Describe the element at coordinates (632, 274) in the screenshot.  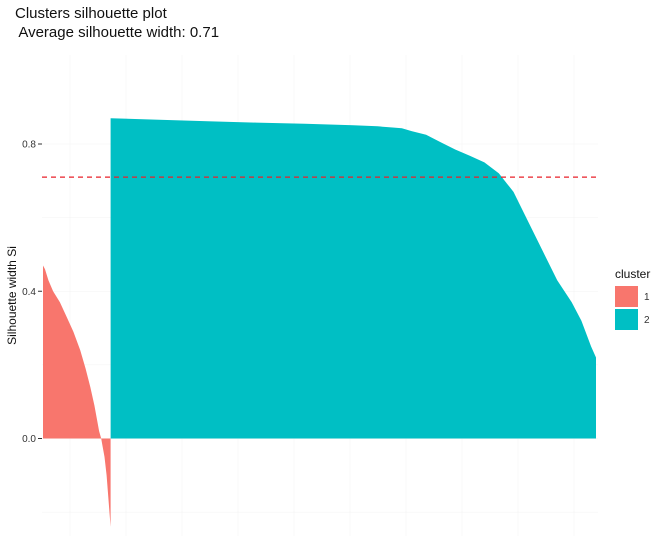
I see `legend-title: cluster` at that location.